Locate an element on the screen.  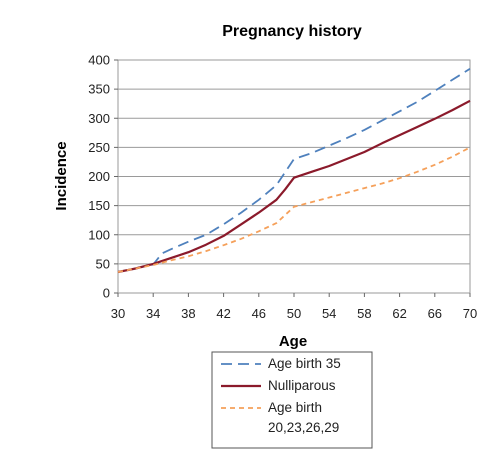
y-tick-labels: 0 50 100 150 200 250 300 350 400 is located at coordinates (103, 177).